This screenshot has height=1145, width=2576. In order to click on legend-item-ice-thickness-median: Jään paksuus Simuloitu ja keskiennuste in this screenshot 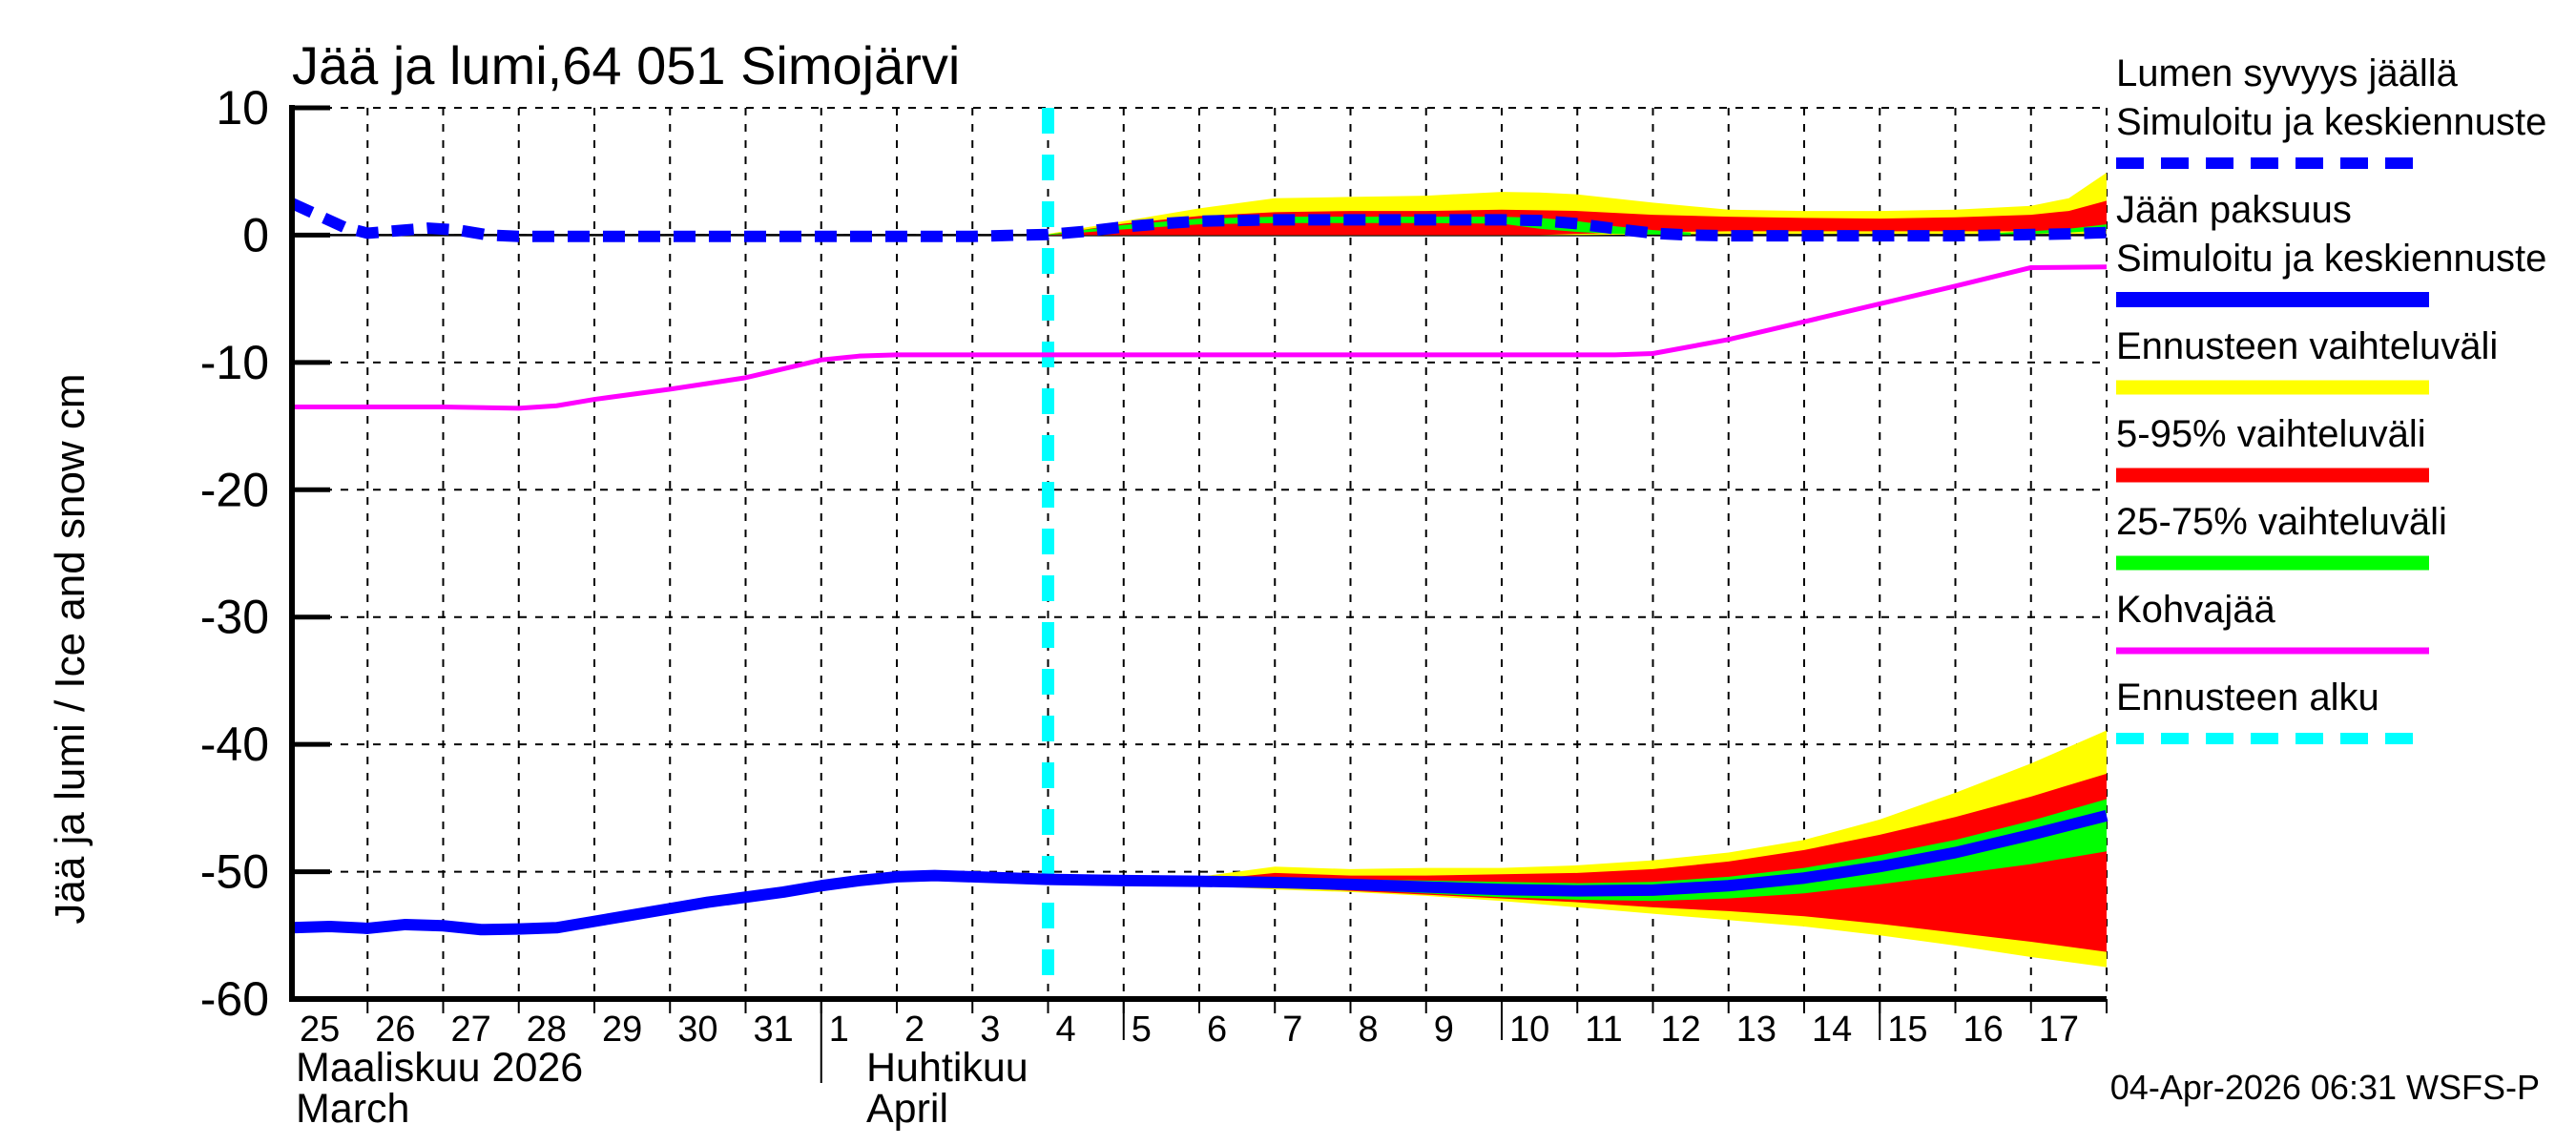, I will do `click(2331, 248)`.